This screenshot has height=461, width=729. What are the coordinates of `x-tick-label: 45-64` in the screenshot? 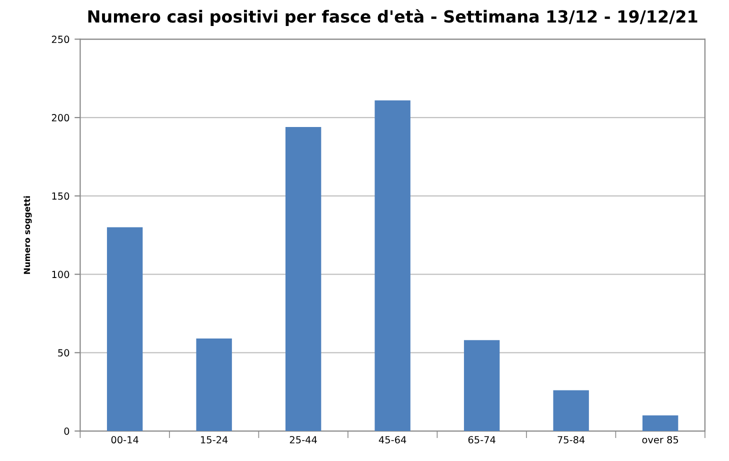 It's located at (392, 440).